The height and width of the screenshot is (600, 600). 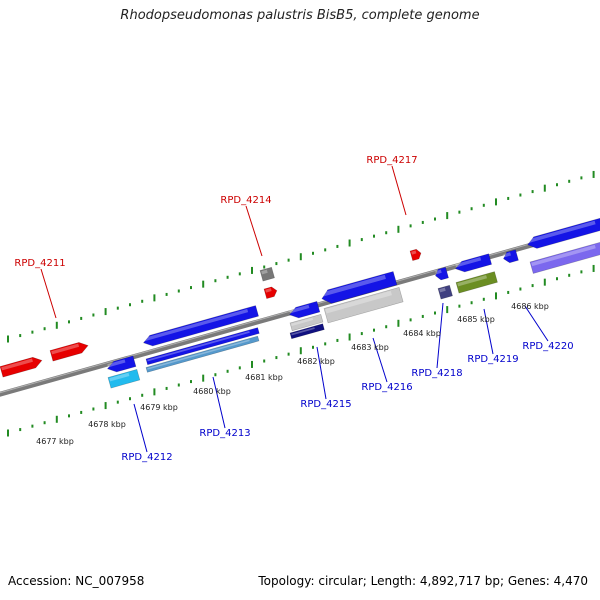 I want to click on tick-label: 4681 kbp, so click(x=264, y=377).